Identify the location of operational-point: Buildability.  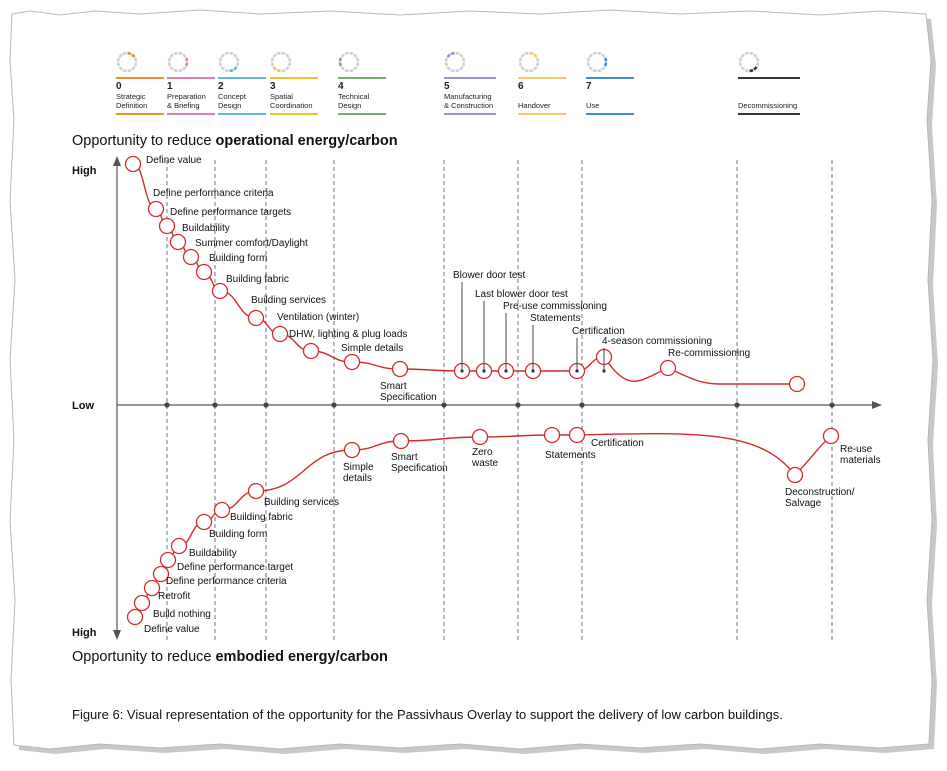
(199, 237).